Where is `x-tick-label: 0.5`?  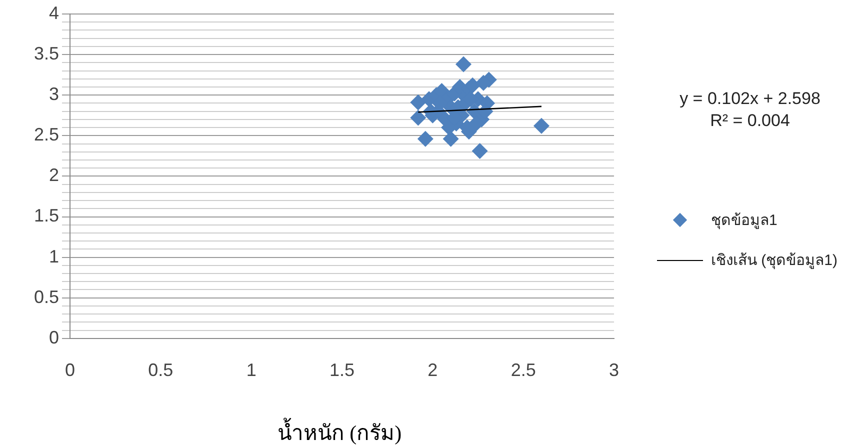 x-tick-label: 0.5 is located at coordinates (161, 370).